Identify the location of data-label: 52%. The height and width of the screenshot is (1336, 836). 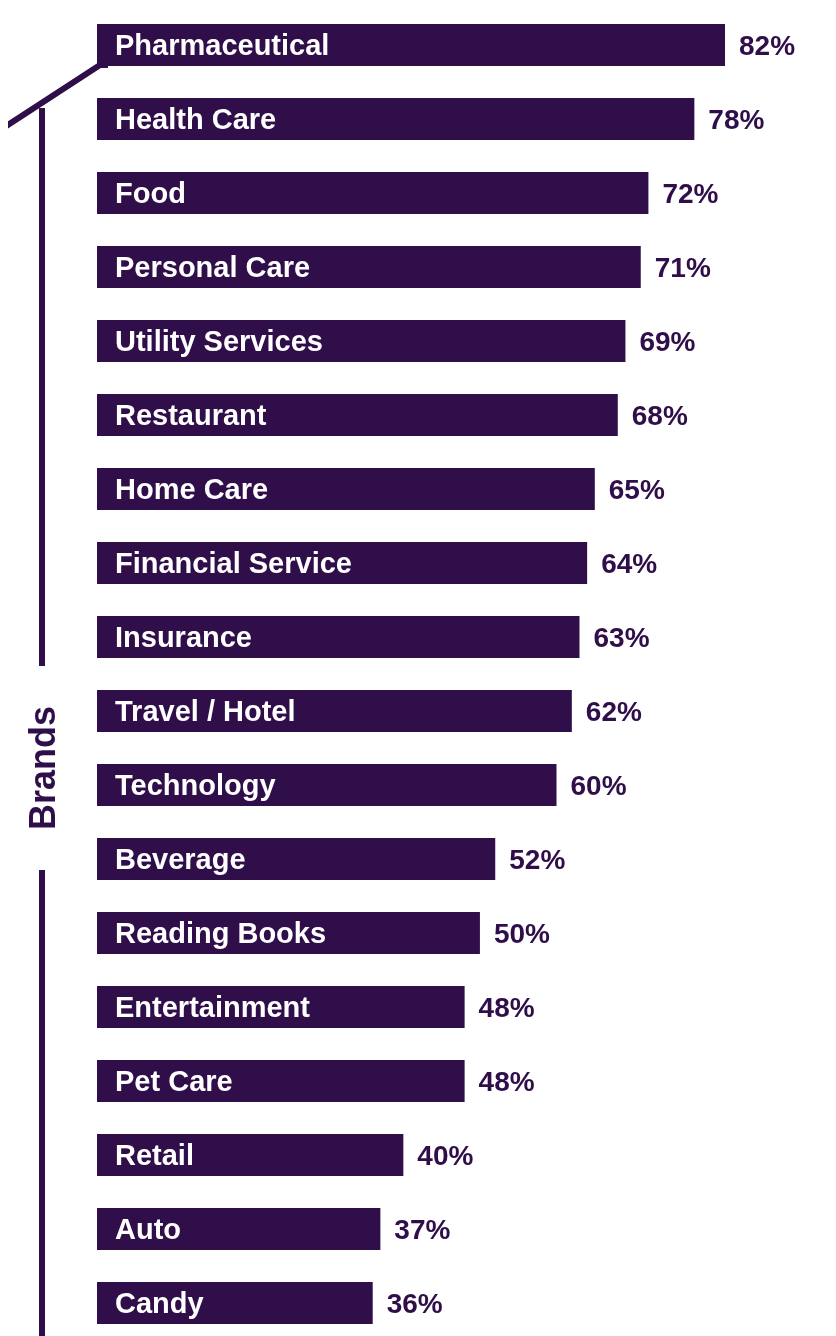
(537, 859).